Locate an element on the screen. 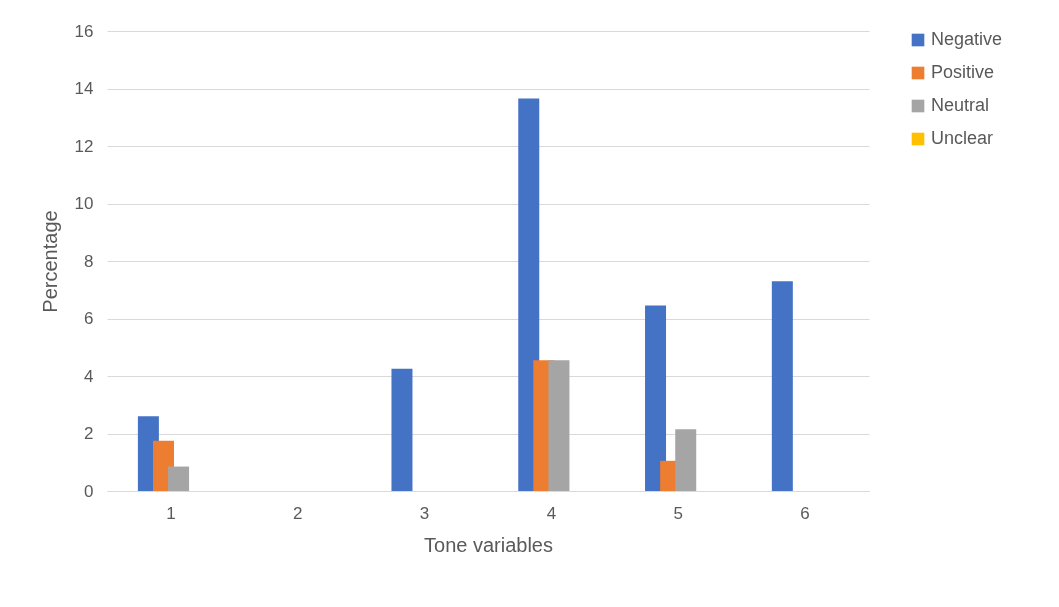 The width and height of the screenshot is (1059, 607). x-tick-label: 1 is located at coordinates (171, 513).